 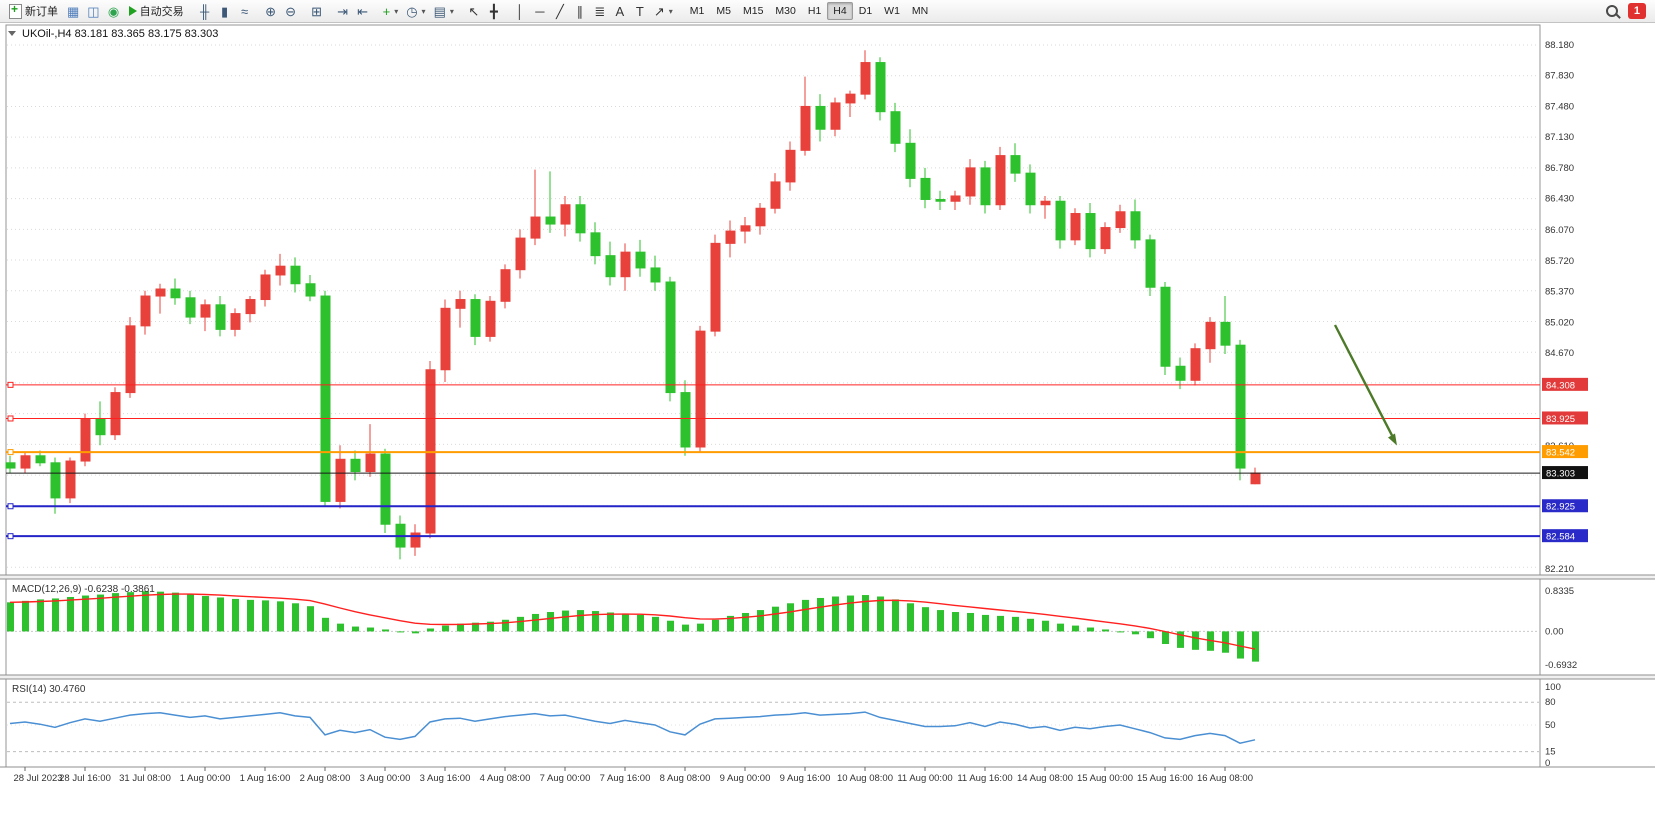 I want to click on tile-windows-button: ⊞, so click(x=317, y=11).